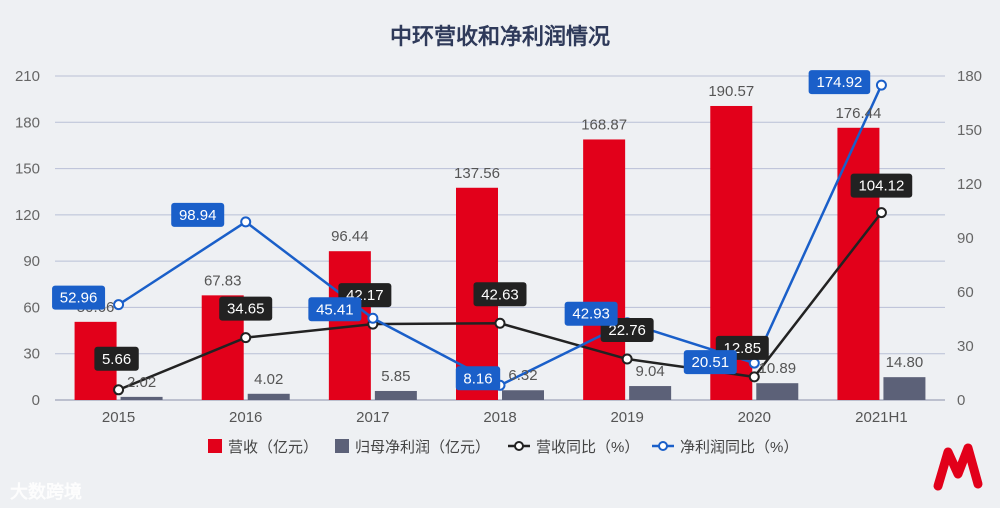  What do you see at coordinates (477, 173) in the screenshot?
I see `revenue-value-label: 137.56` at bounding box center [477, 173].